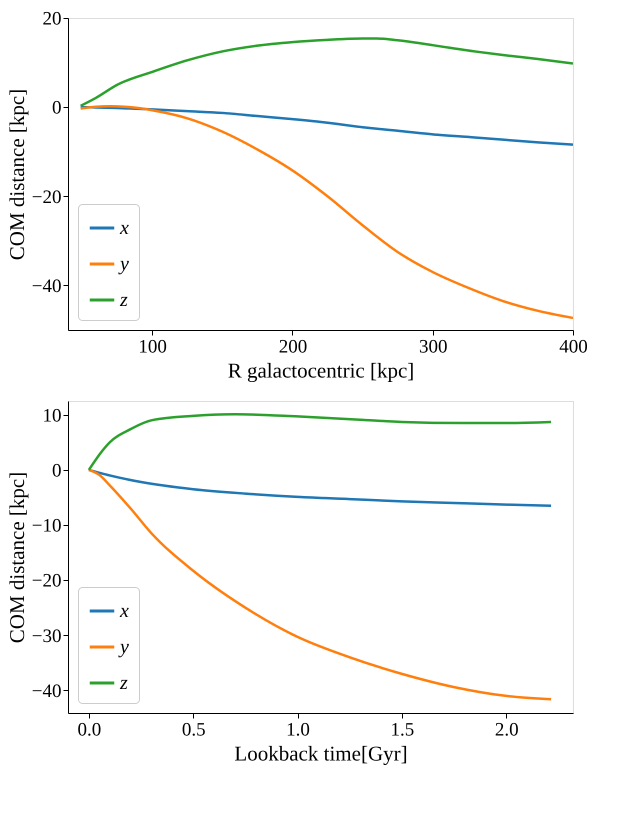  I want to click on x-tick-label: 300, so click(433, 347).